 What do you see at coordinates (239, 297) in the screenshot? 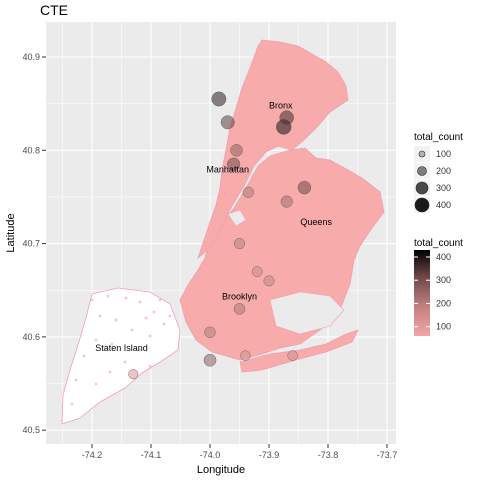
I see `borough-label: Brooklyn` at bounding box center [239, 297].